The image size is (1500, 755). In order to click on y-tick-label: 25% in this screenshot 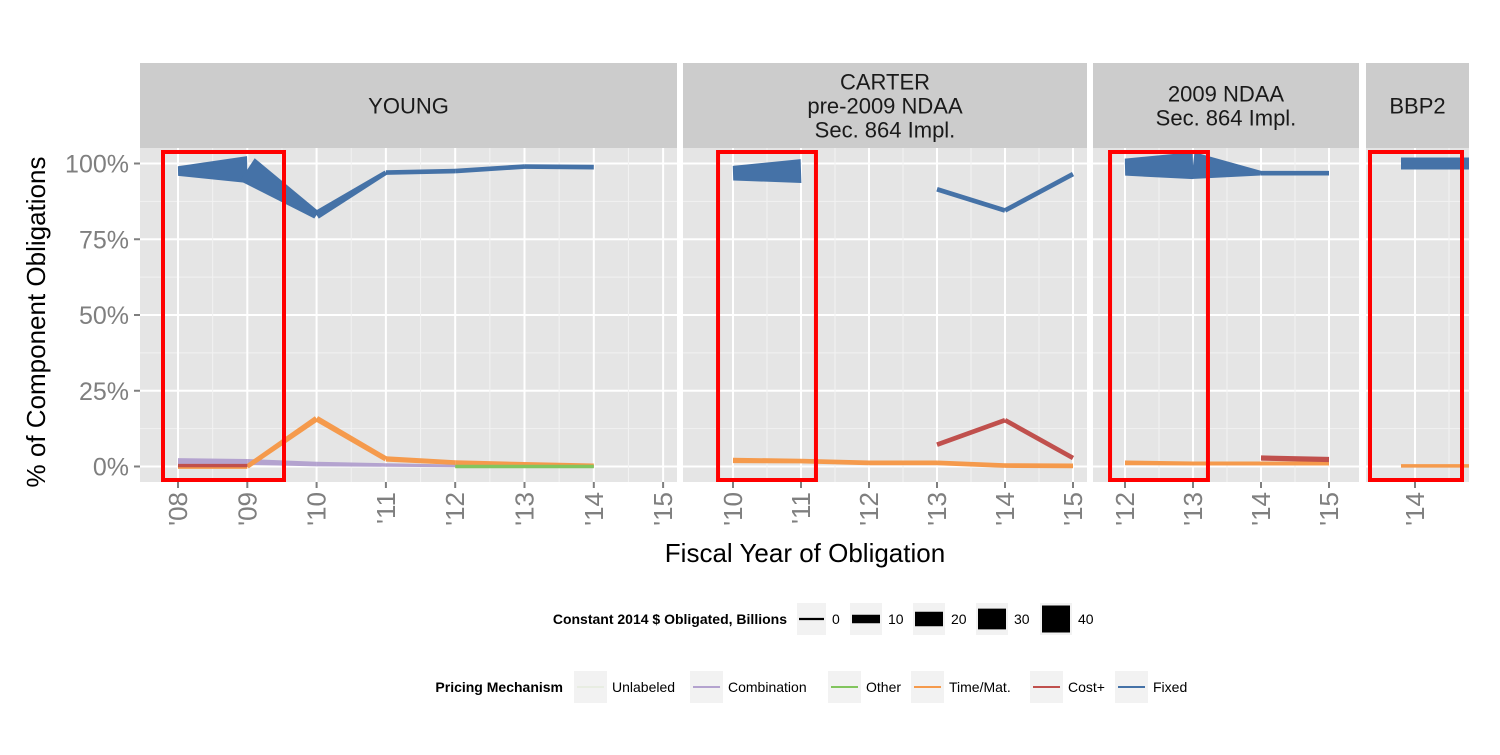, I will do `click(104, 392)`.